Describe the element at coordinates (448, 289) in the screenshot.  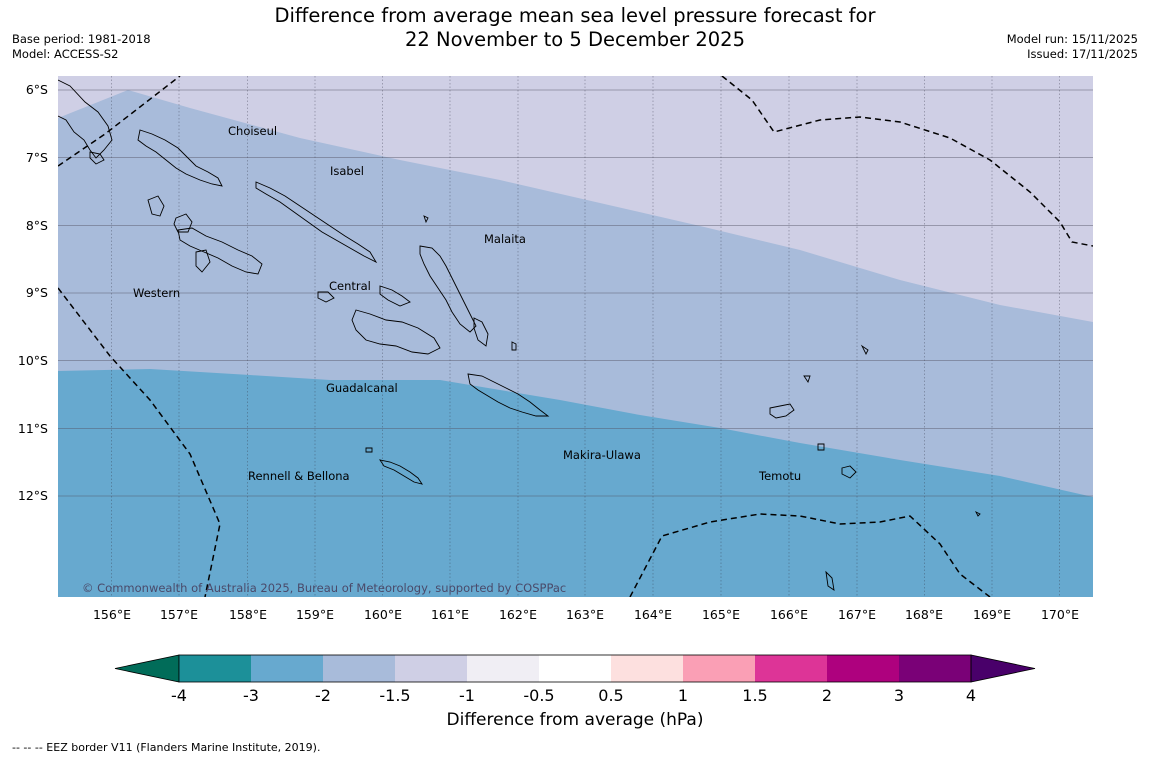
I see `malaita-island` at that location.